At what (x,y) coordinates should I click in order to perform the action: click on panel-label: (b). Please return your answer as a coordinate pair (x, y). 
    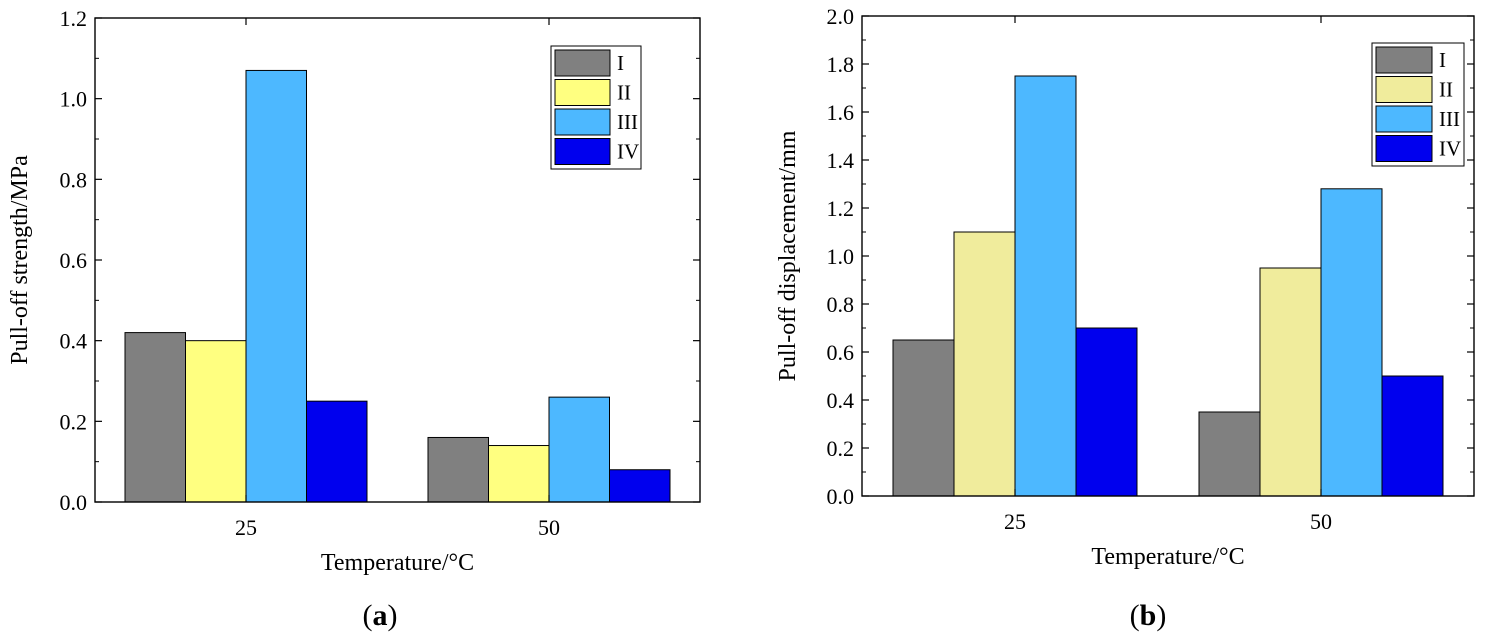
    Looking at the image, I should click on (1148, 615).